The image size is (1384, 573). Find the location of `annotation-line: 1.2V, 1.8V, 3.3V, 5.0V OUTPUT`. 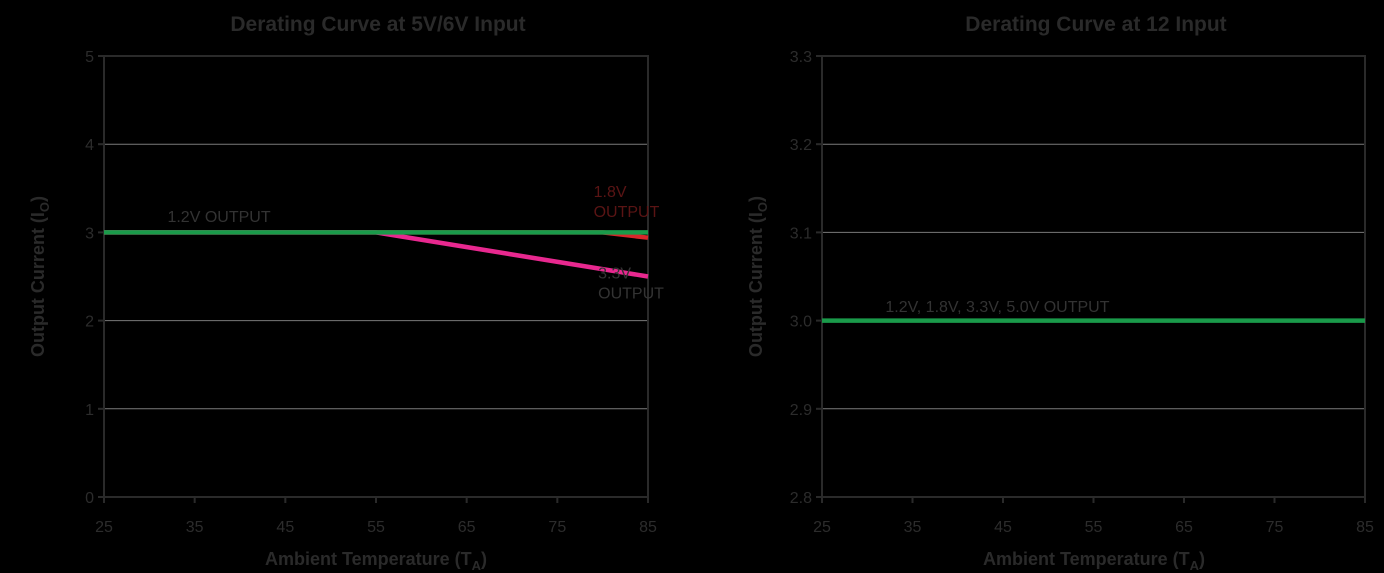

annotation-line: 1.2V, 1.8V, 3.3V, 5.0V OUTPUT is located at coordinates (997, 307).